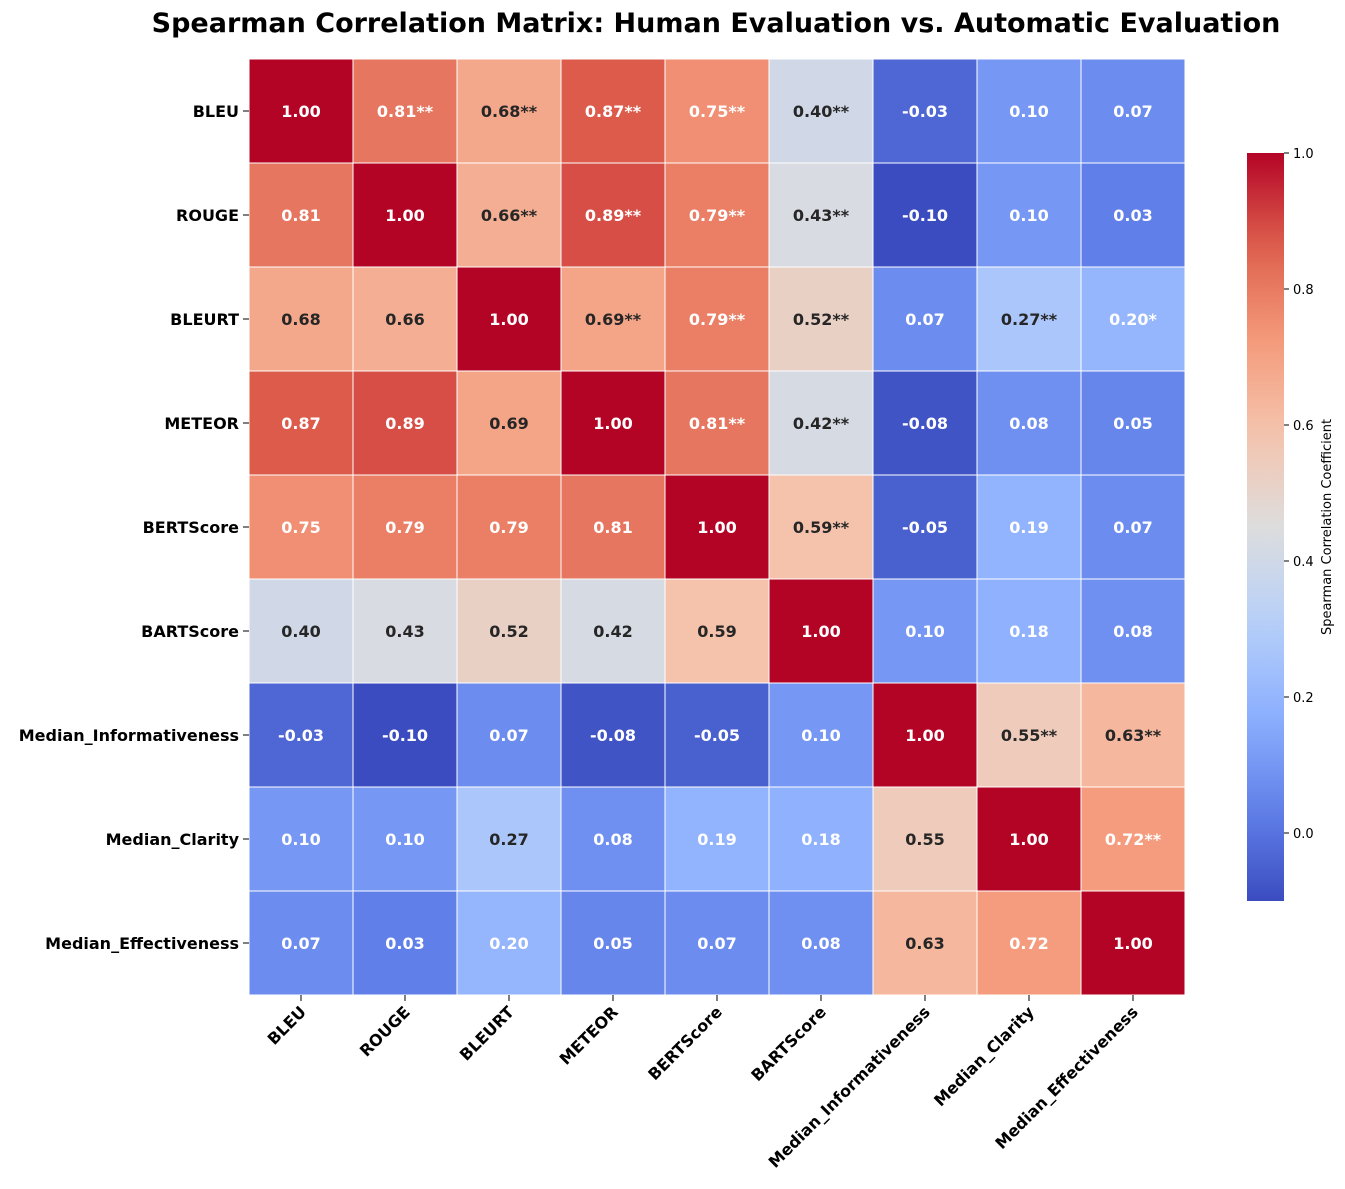 The height and width of the screenshot is (1189, 1345). Describe the element at coordinates (613, 215) in the screenshot. I see `cell-value-label: 0.89**` at that location.